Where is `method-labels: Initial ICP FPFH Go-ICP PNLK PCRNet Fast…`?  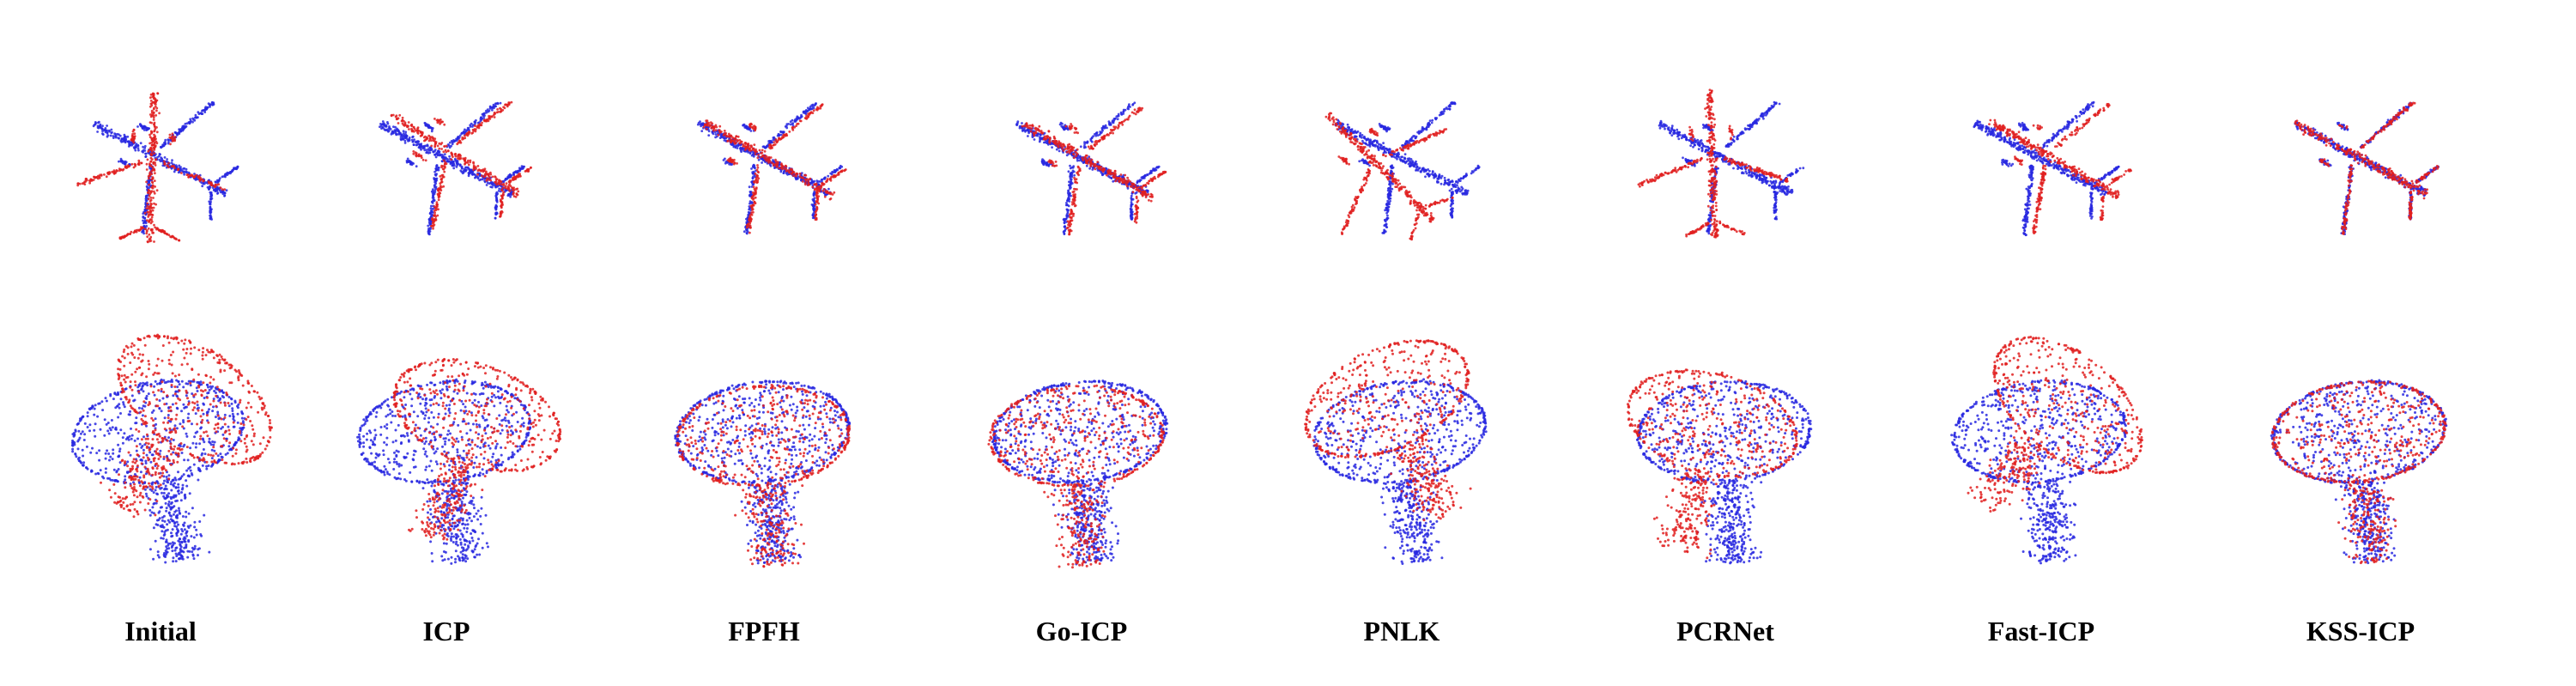
method-labels: Initial ICP FPFH Go-ICP PNLK PCRNet Fast… is located at coordinates (1288, 631).